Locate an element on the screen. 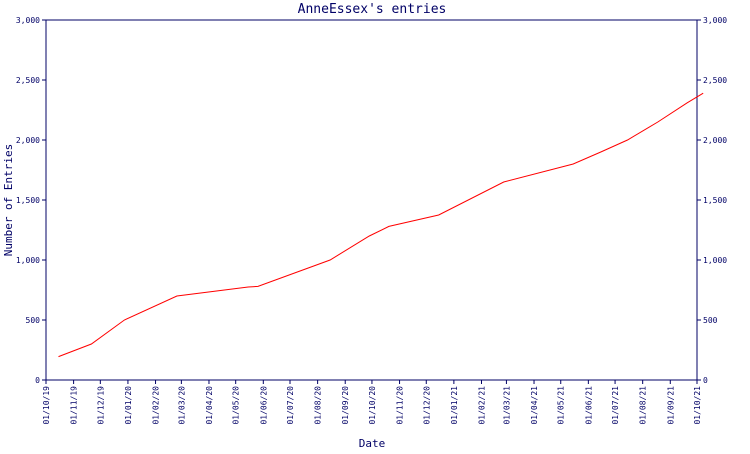 The width and height of the screenshot is (750, 454). x-tick-label: 01/03/21 is located at coordinates (506, 405).